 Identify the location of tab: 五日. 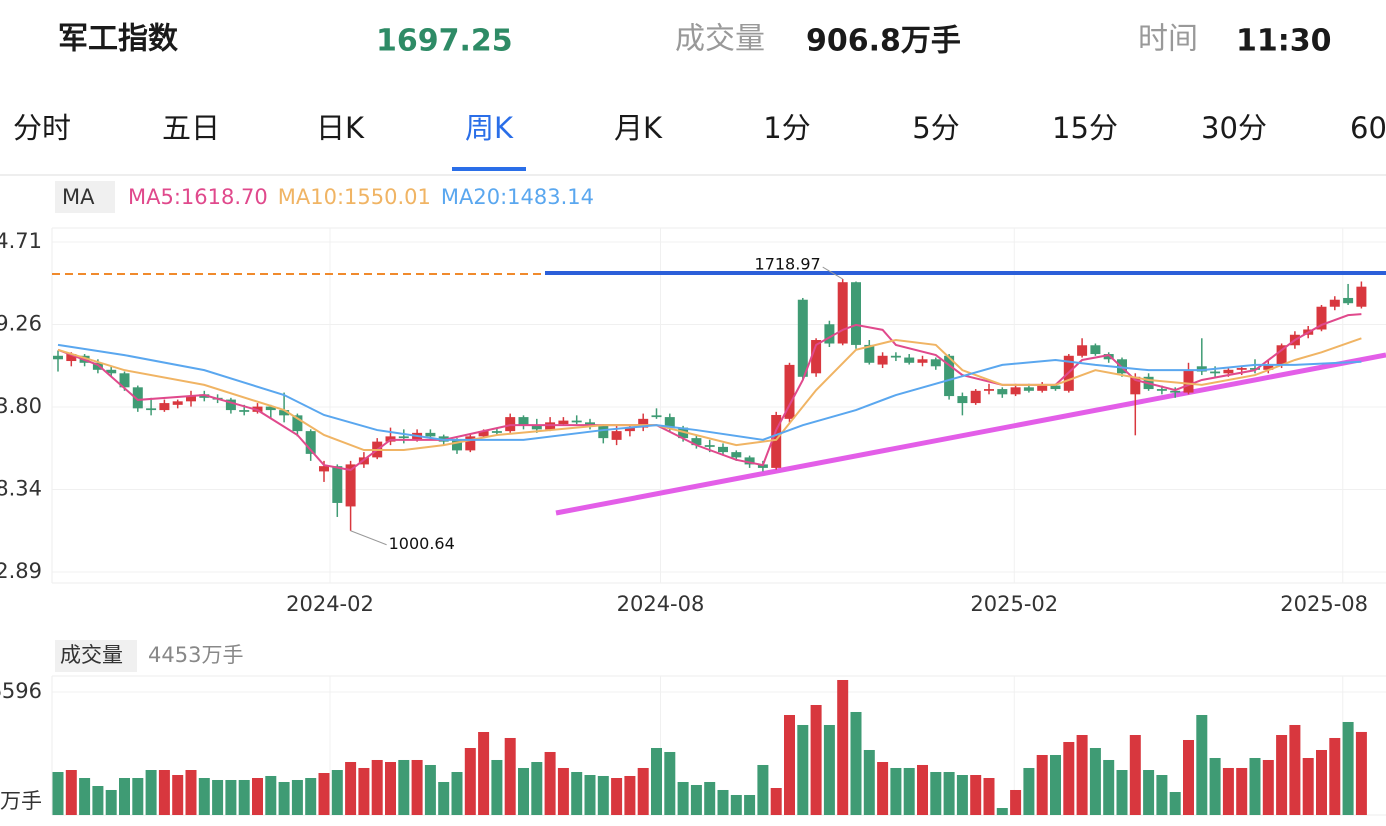
(191, 128).